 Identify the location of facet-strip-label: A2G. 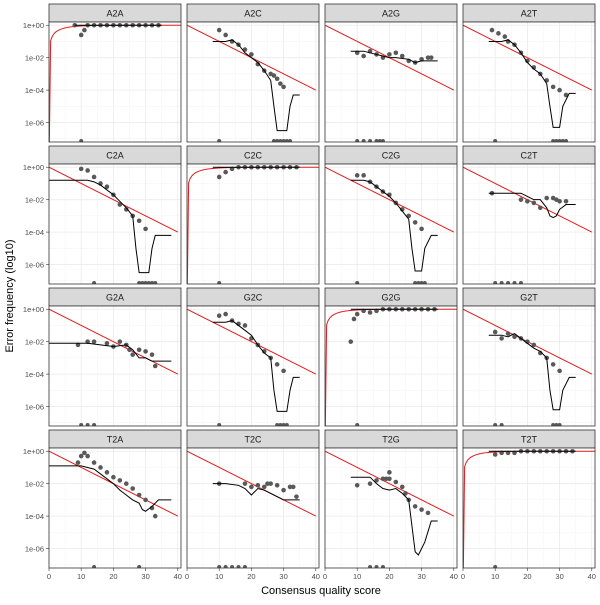
(391, 14).